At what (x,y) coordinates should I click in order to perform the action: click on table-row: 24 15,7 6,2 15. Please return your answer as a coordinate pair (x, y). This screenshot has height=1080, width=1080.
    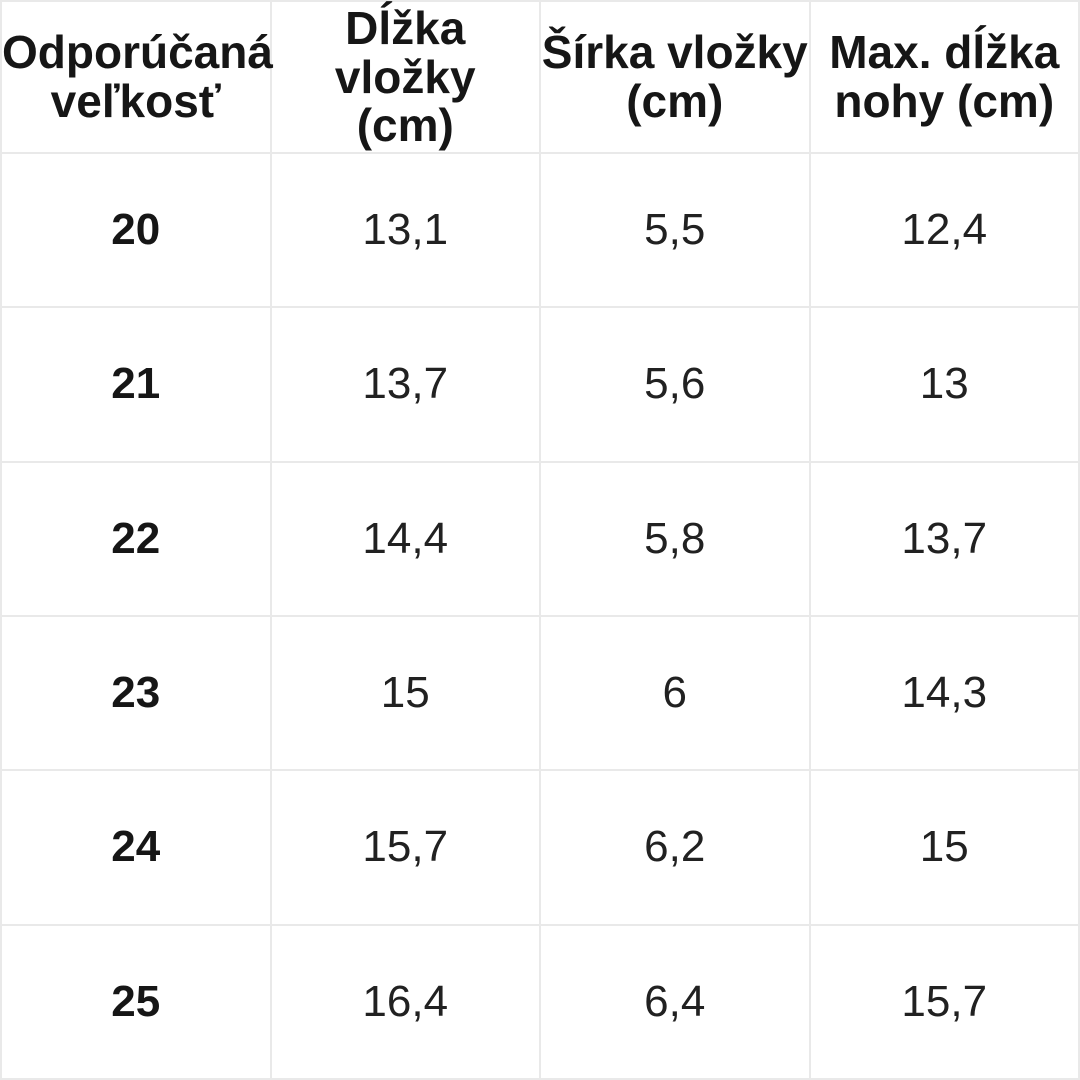
    Looking at the image, I should click on (540, 847).